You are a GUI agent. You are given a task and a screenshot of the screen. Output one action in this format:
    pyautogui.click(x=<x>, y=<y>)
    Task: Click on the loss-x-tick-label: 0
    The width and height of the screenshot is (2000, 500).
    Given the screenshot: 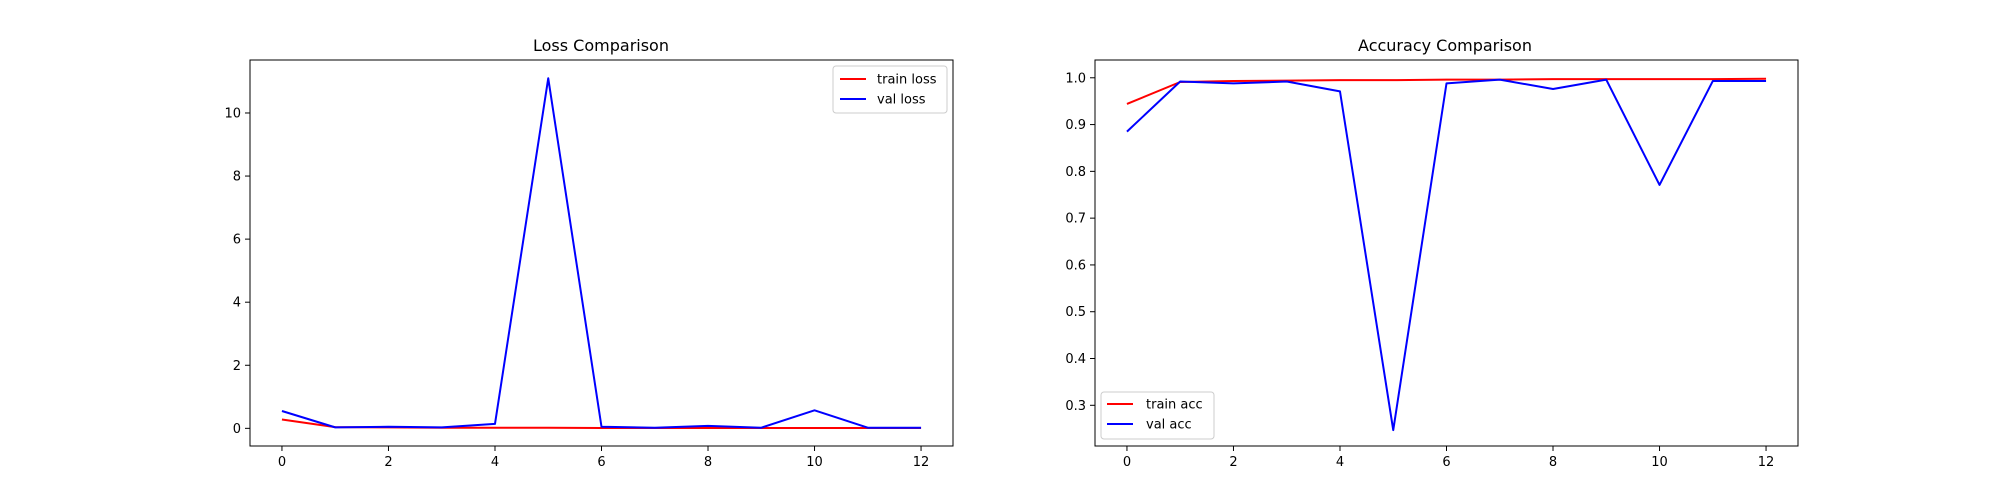 What is the action you would take?
    pyautogui.click(x=282, y=462)
    